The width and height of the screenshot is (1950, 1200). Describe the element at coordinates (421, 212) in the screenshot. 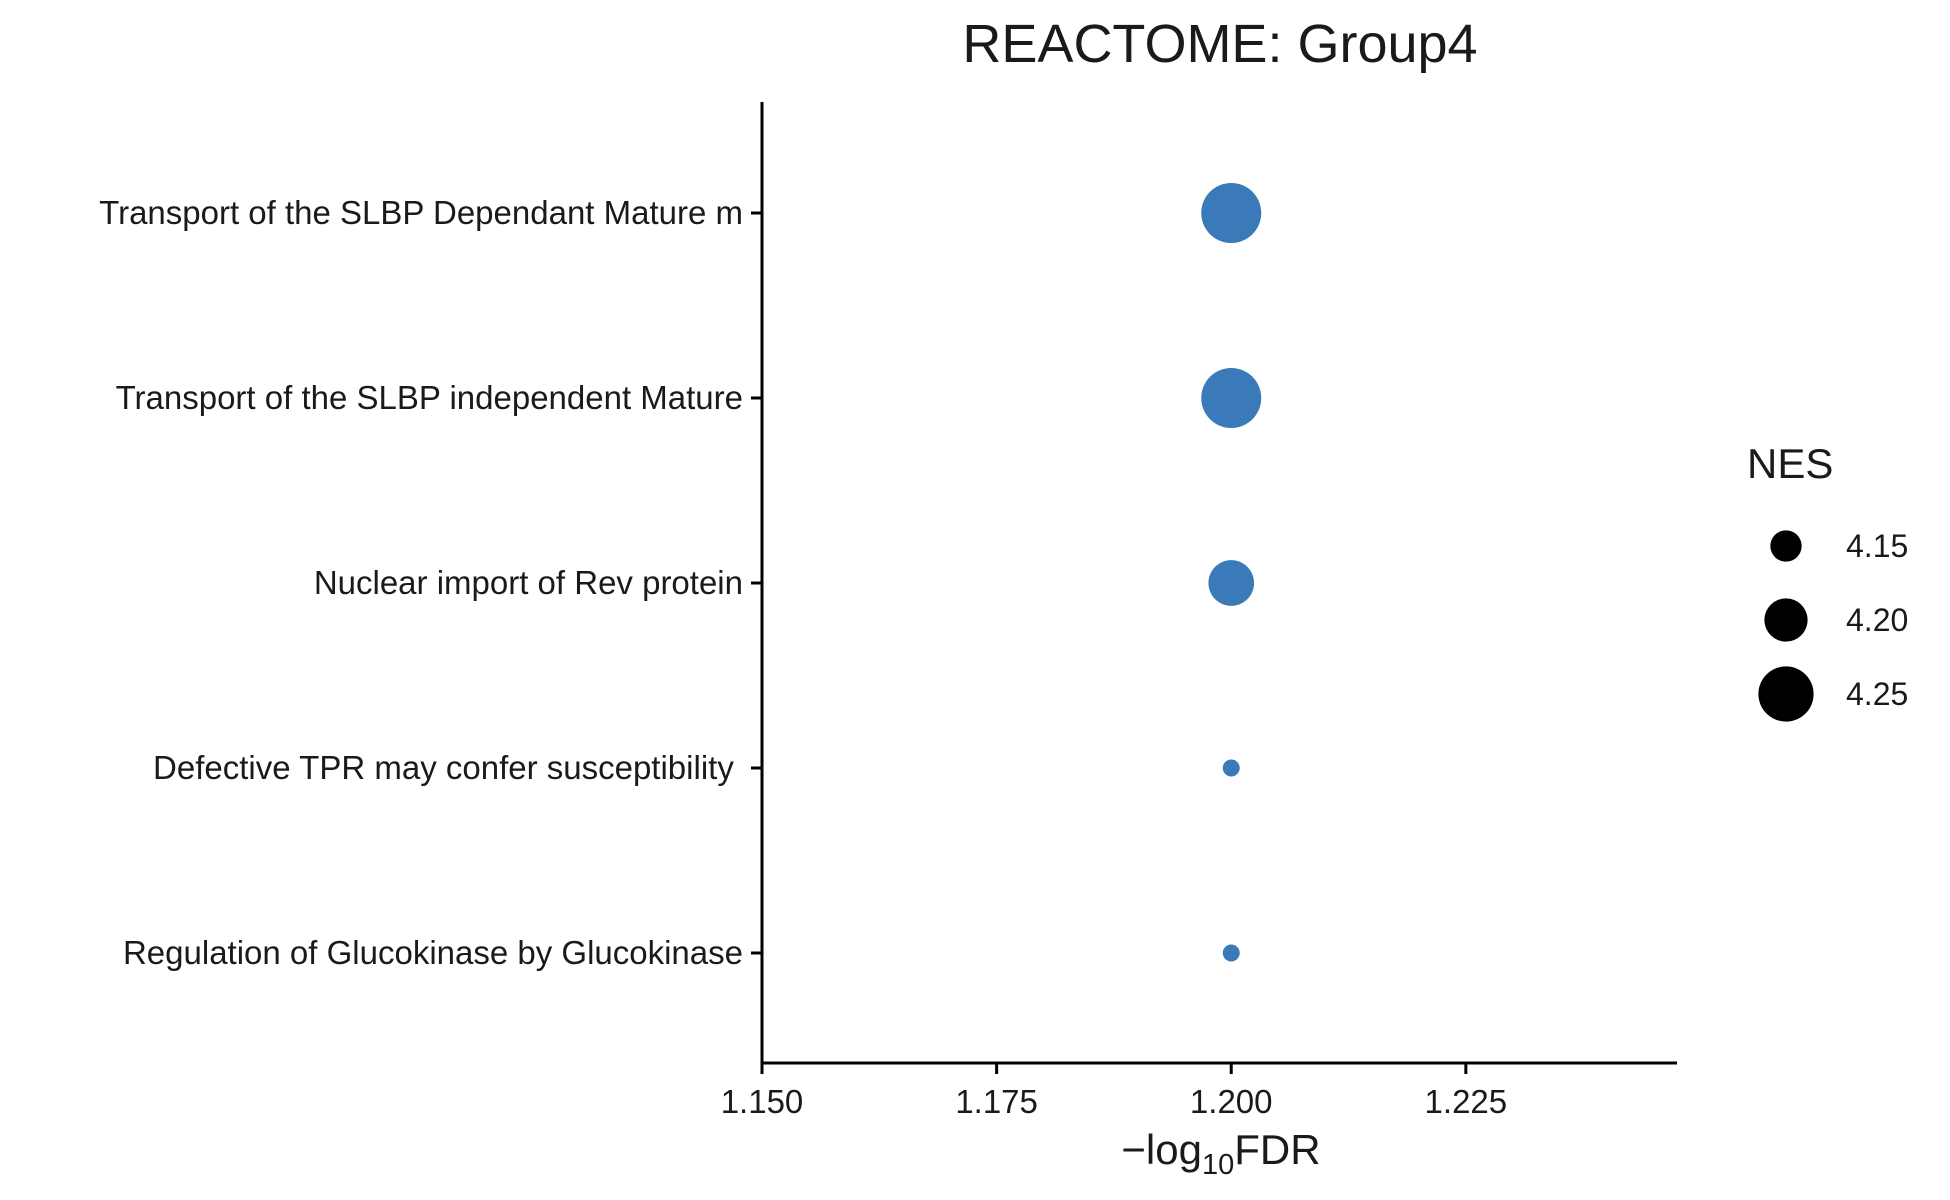

I see `y-tick-label: Transport of the SLBP Dependant Mature m` at that location.